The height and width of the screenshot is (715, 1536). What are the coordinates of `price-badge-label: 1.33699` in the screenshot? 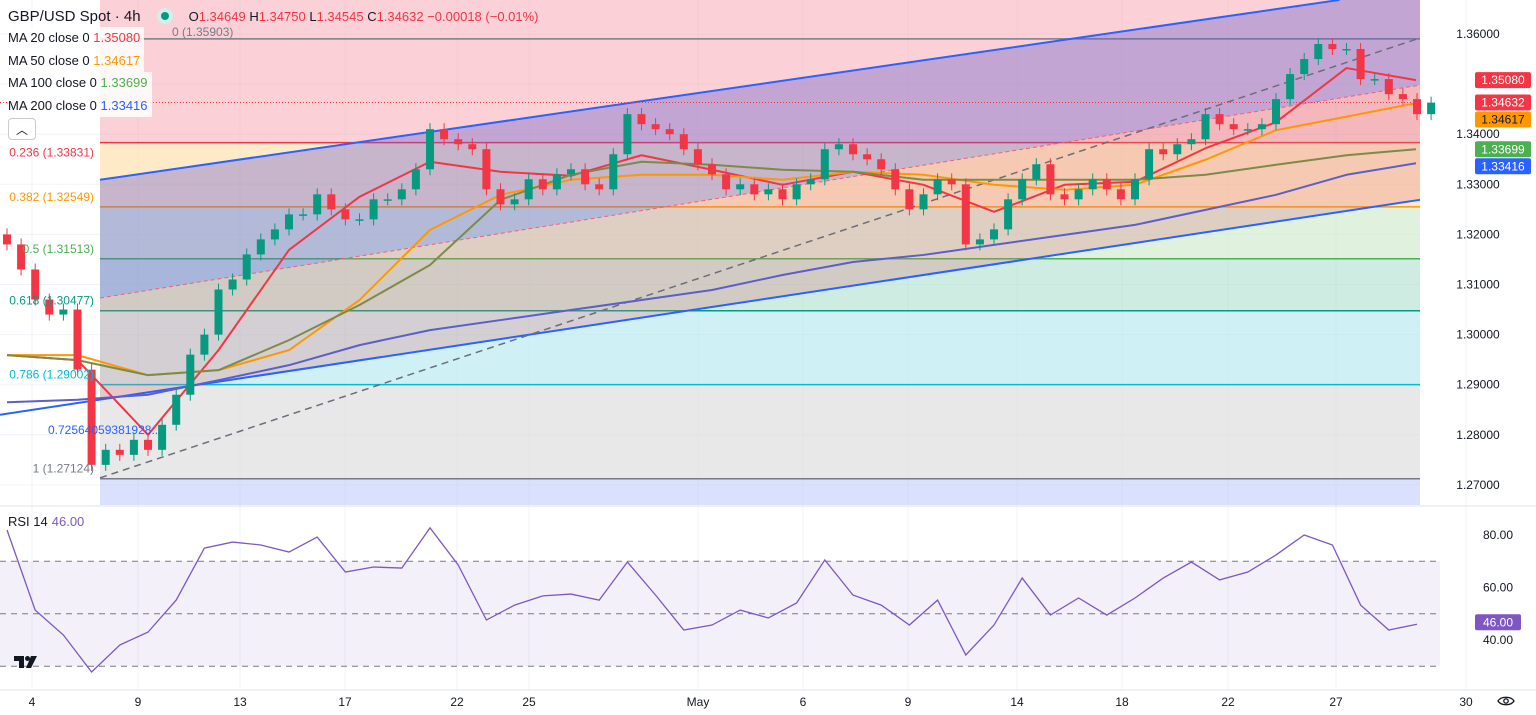 It's located at (1503, 149).